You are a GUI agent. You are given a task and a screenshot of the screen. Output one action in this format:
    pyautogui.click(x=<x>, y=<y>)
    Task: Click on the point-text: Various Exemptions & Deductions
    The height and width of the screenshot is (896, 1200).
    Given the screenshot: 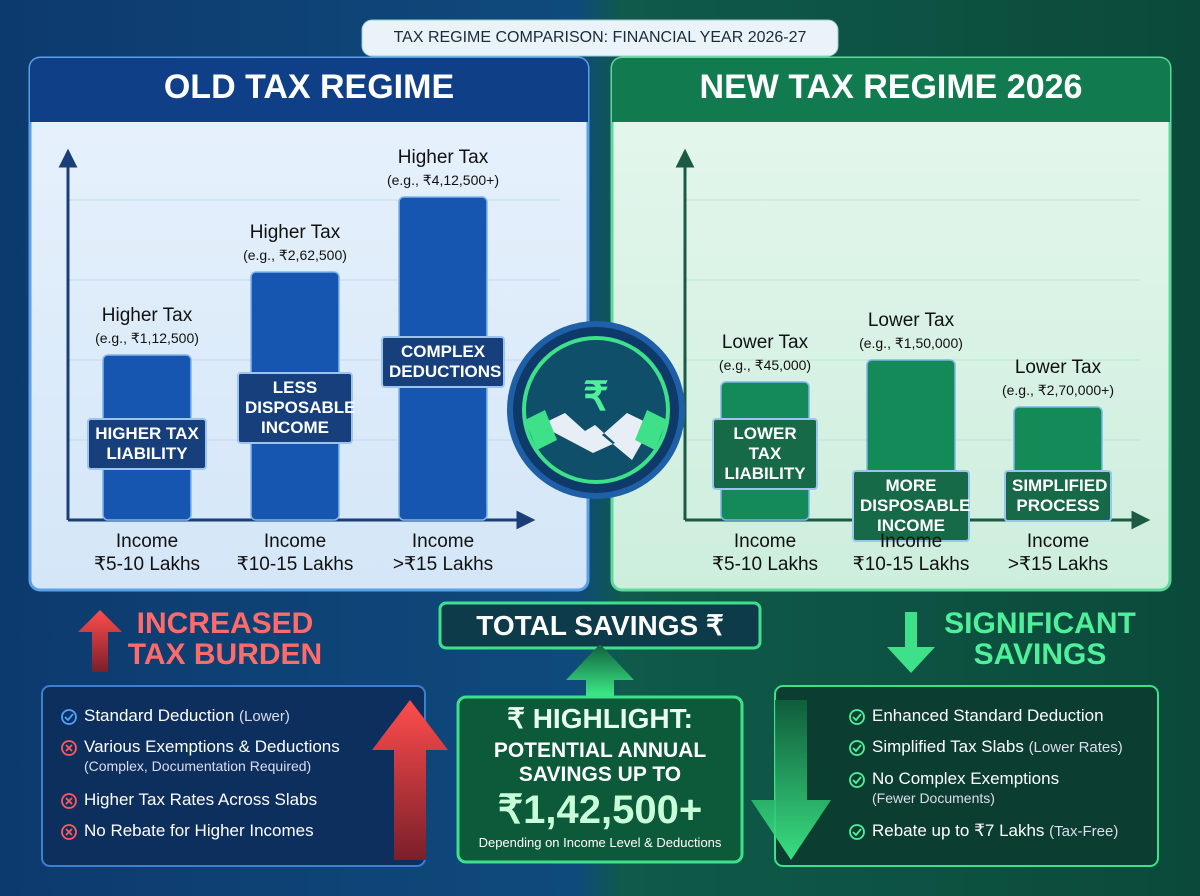 What is the action you would take?
    pyautogui.click(x=212, y=746)
    